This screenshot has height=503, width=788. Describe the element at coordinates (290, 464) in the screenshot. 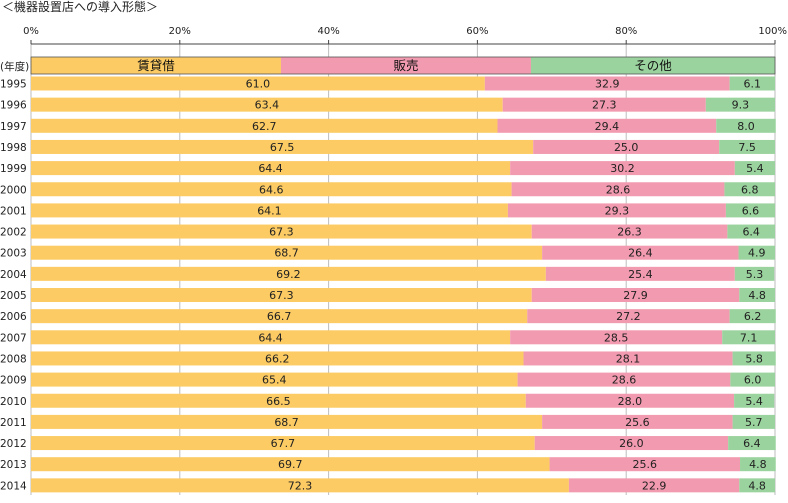

I see `data-label: 69.7` at that location.